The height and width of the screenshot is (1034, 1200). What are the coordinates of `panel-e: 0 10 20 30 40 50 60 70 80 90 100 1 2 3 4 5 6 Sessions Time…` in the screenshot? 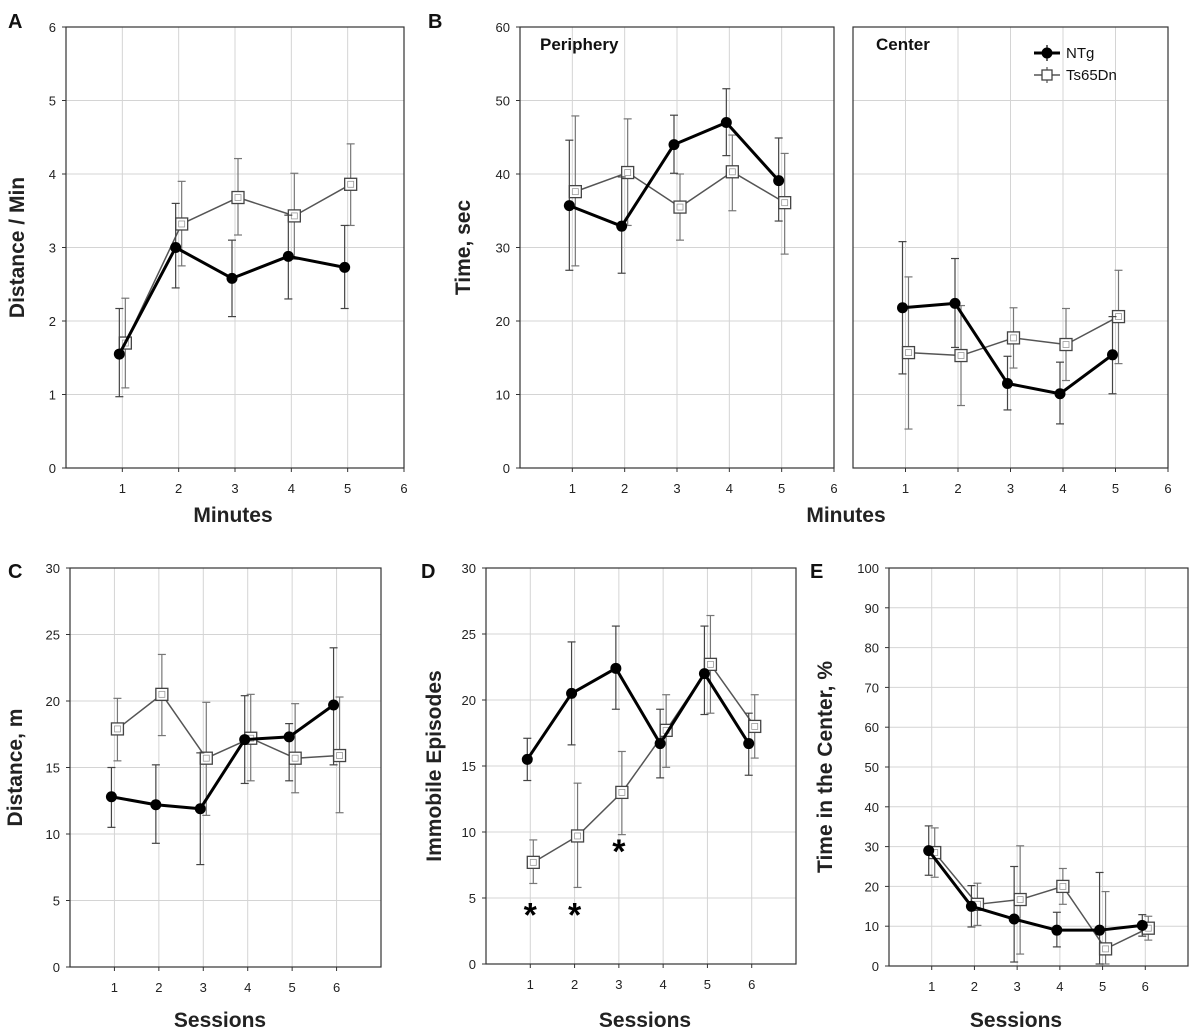 It's located at (999, 796).